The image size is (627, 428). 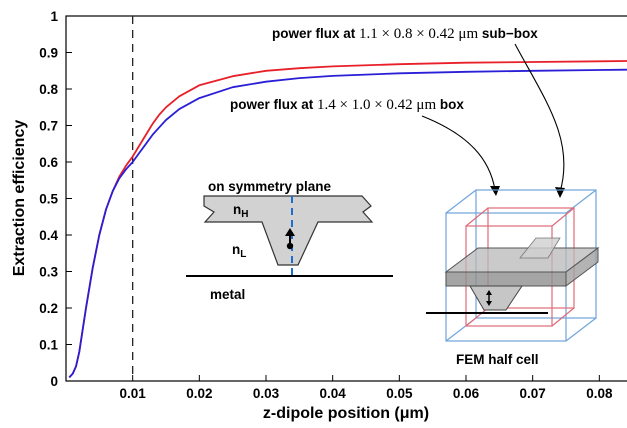 I want to click on y-tick-label: 0.6, so click(x=48, y=162).